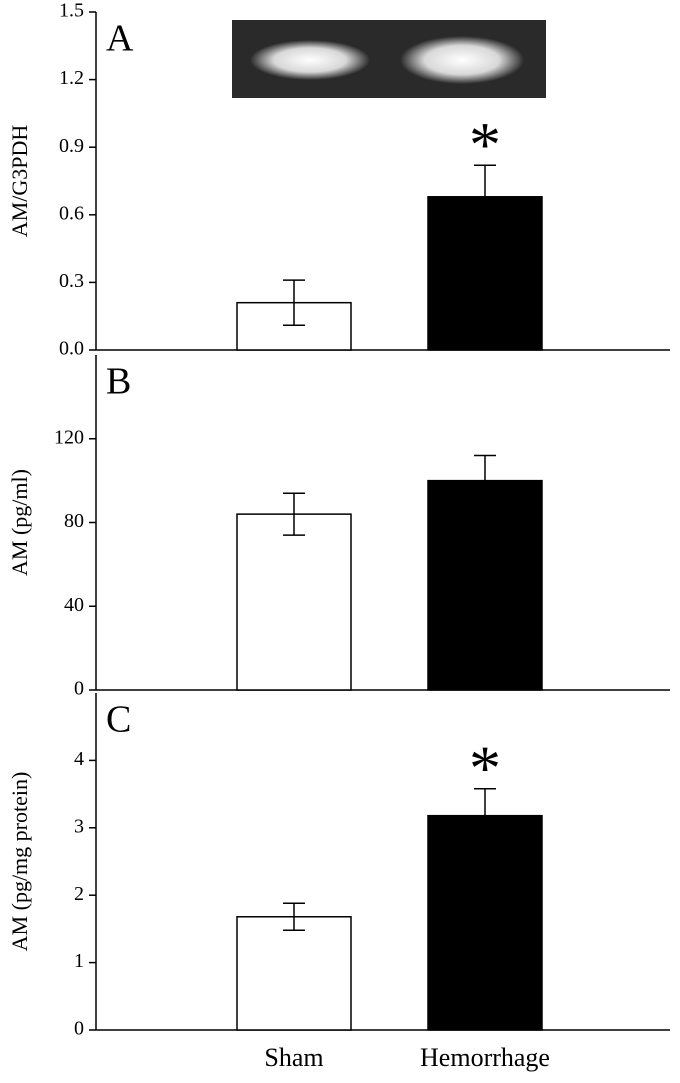 The image size is (680, 1083). I want to click on y-tick-label: 0.6, so click(71, 213).